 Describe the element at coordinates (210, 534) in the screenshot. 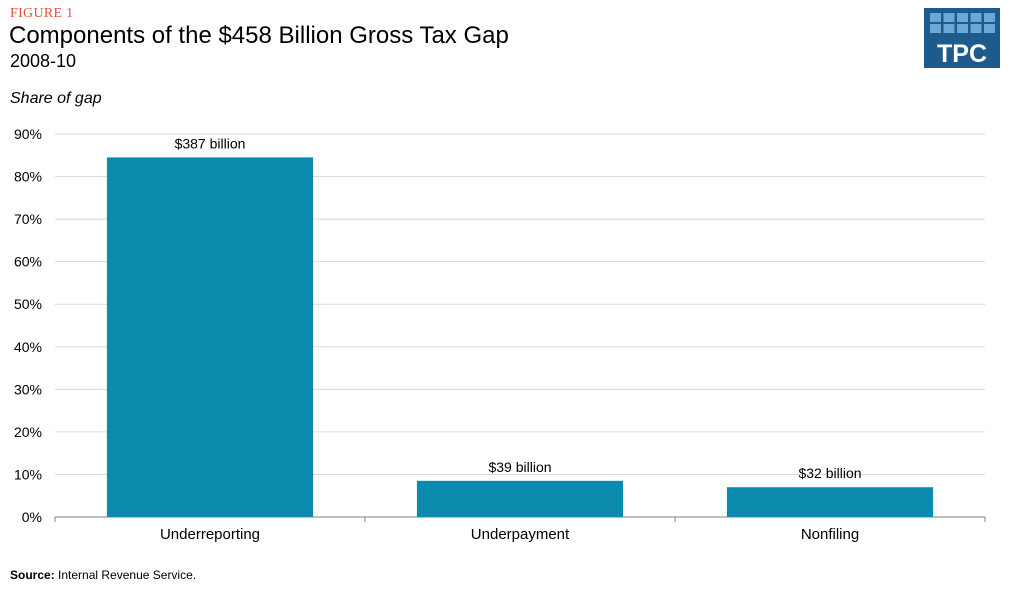

I see `x-tick-label: Underreporting` at that location.